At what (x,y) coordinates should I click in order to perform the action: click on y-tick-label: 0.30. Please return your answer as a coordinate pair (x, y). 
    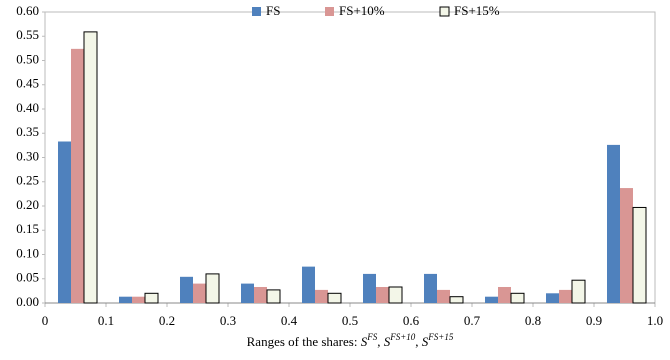
    Looking at the image, I should click on (27, 155).